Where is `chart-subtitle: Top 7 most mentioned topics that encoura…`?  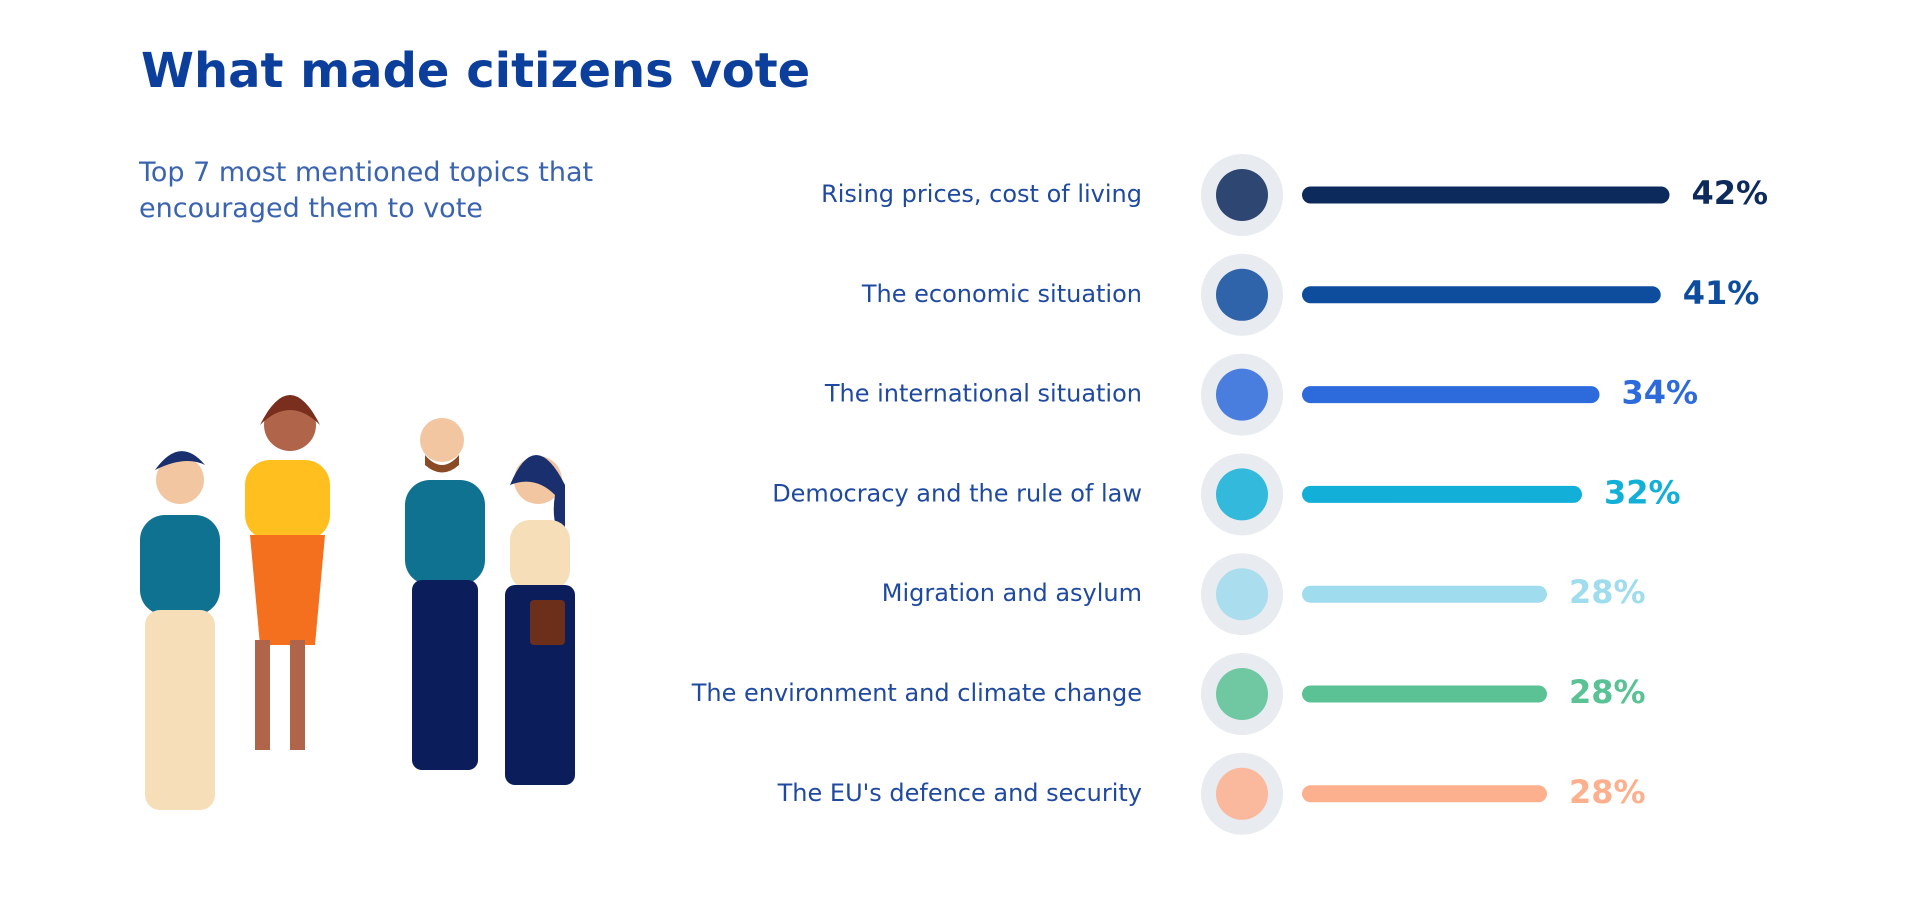
chart-subtitle: Top 7 most mentioned topics that encoura… is located at coordinates (366, 190).